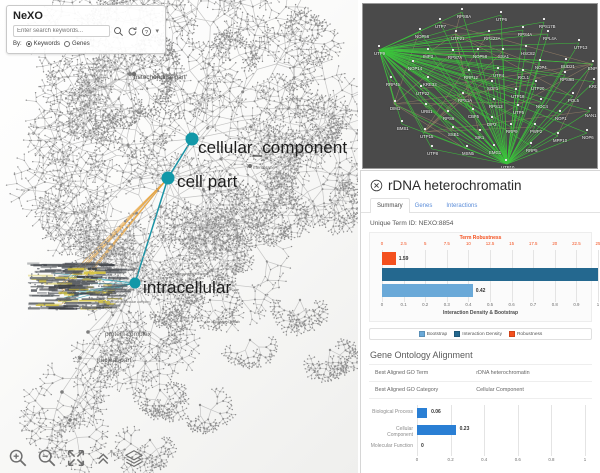 This screenshot has height=473, width=600. Describe the element at coordinates (146, 31) in the screenshot. I see `help-icon: ?` at that location.